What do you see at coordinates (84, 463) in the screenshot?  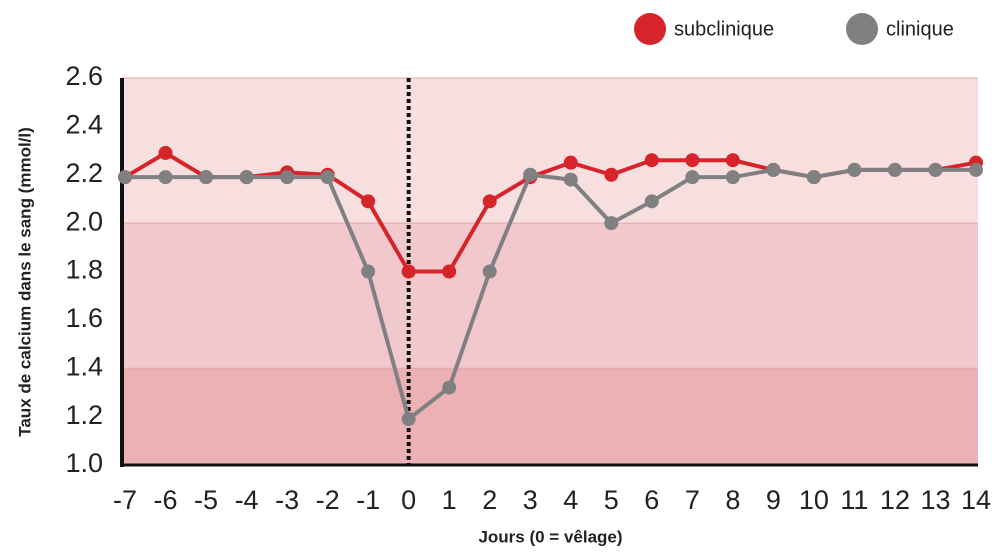 I see `y-tick-label: 1.0` at bounding box center [84, 463].